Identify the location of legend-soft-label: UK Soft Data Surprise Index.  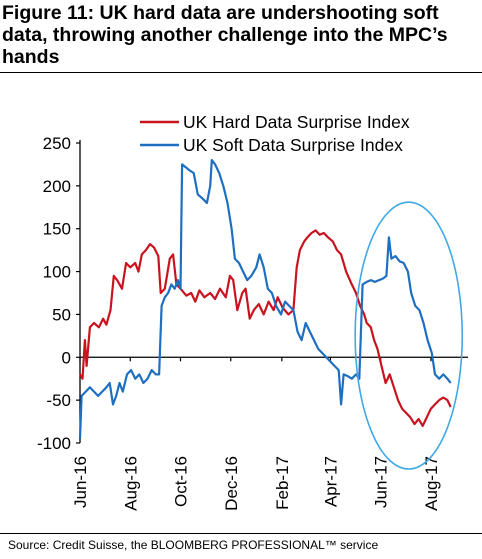
(293, 145).